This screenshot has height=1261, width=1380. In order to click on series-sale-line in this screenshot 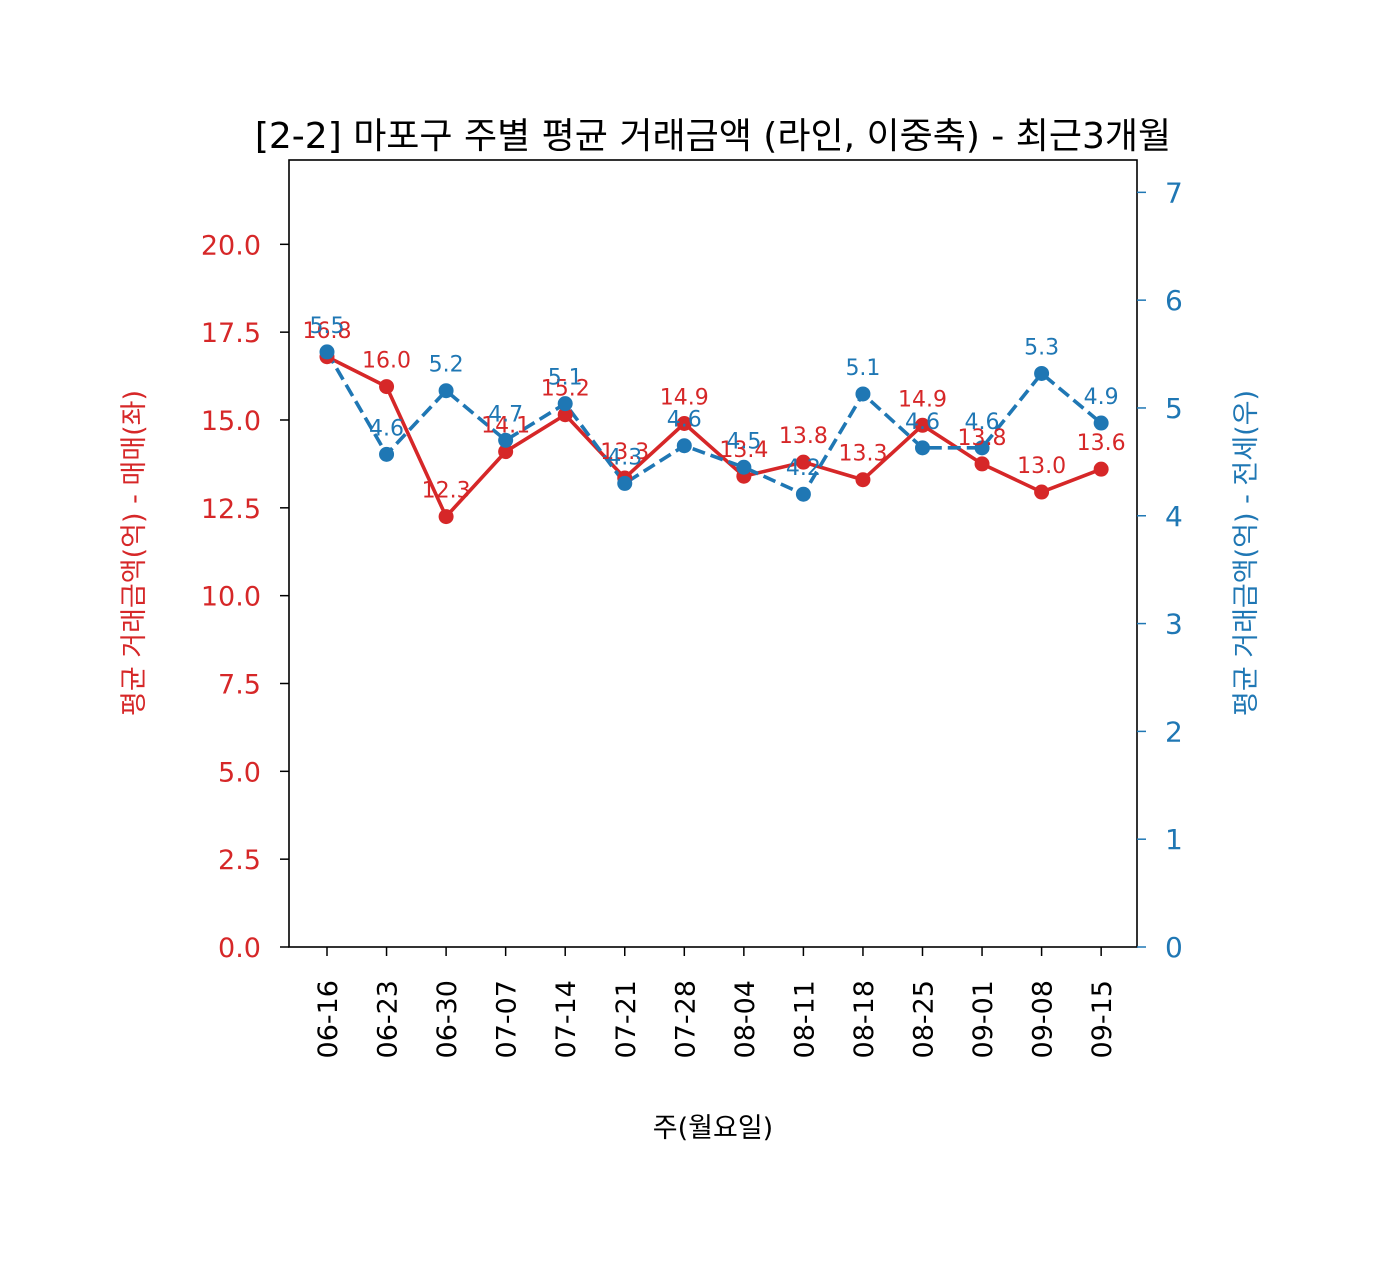, I will do `click(714, 437)`.